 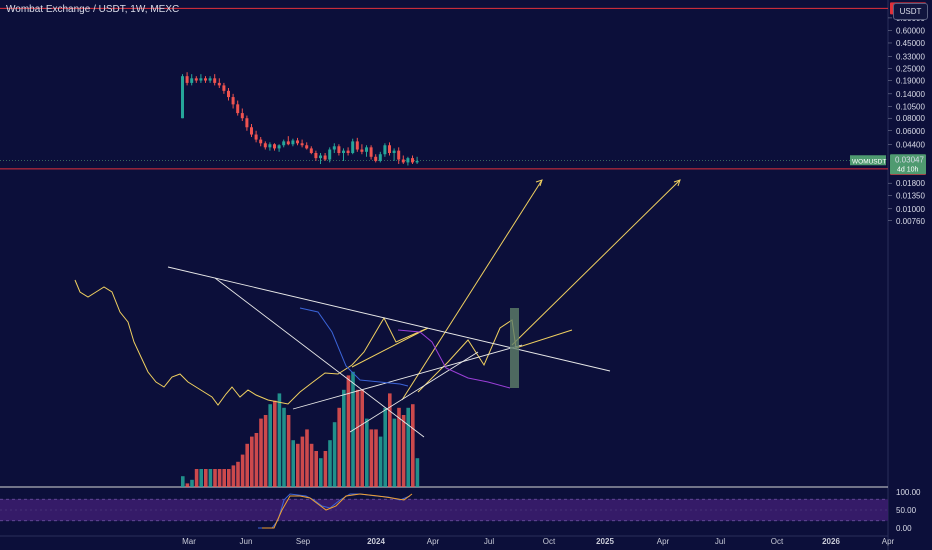 I want to click on last-price-text: 0.03047, so click(x=909, y=159).